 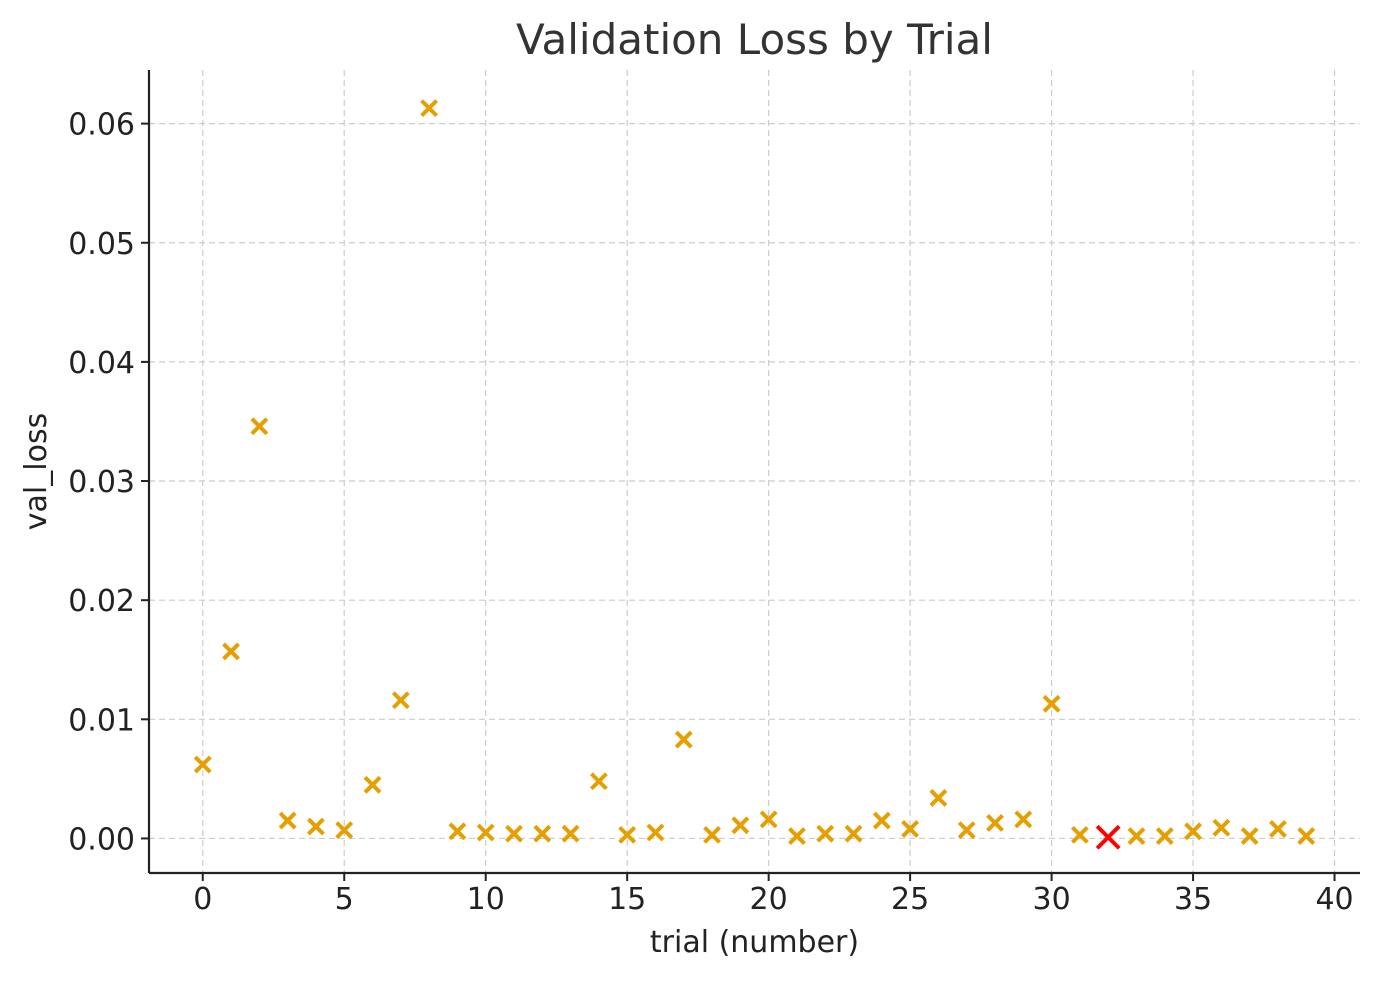 I want to click on x-tick-label: 10, so click(x=486, y=899).